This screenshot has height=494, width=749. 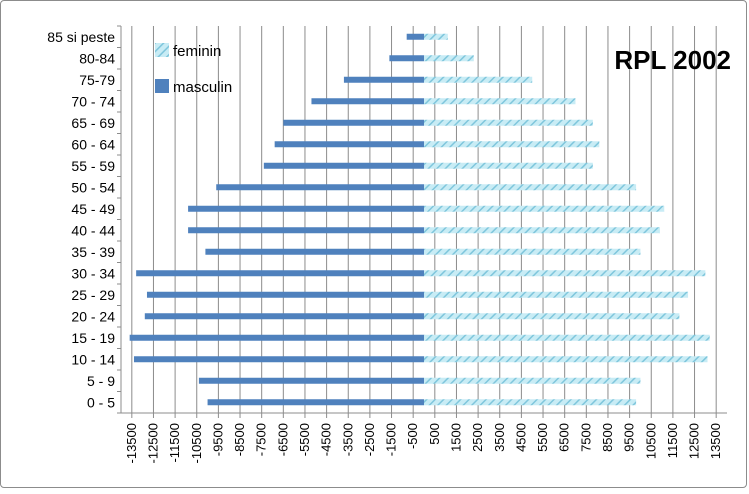 I want to click on x-tick-label: 6500, so click(x=564, y=437).